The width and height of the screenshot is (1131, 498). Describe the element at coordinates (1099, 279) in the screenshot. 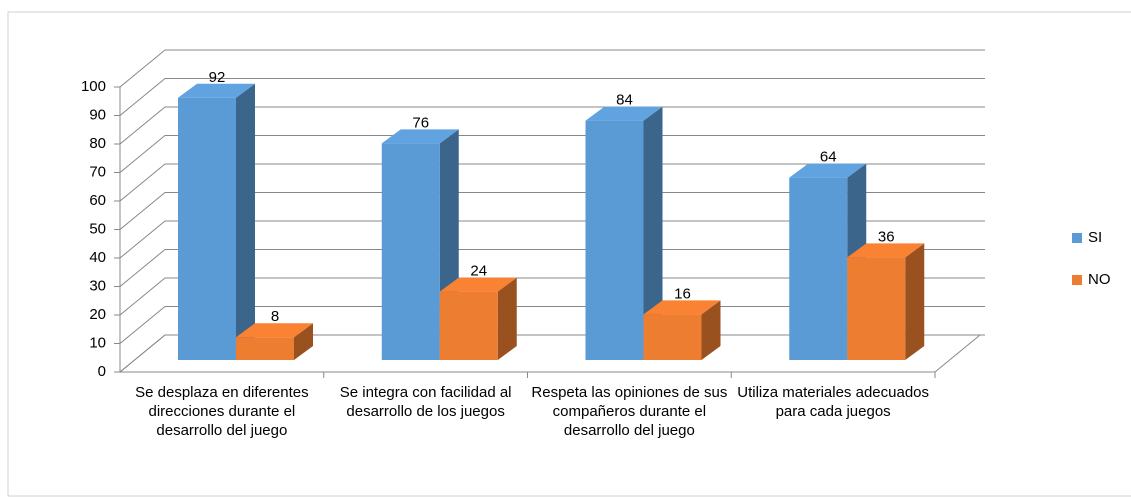

I see `legend-label: NO` at that location.